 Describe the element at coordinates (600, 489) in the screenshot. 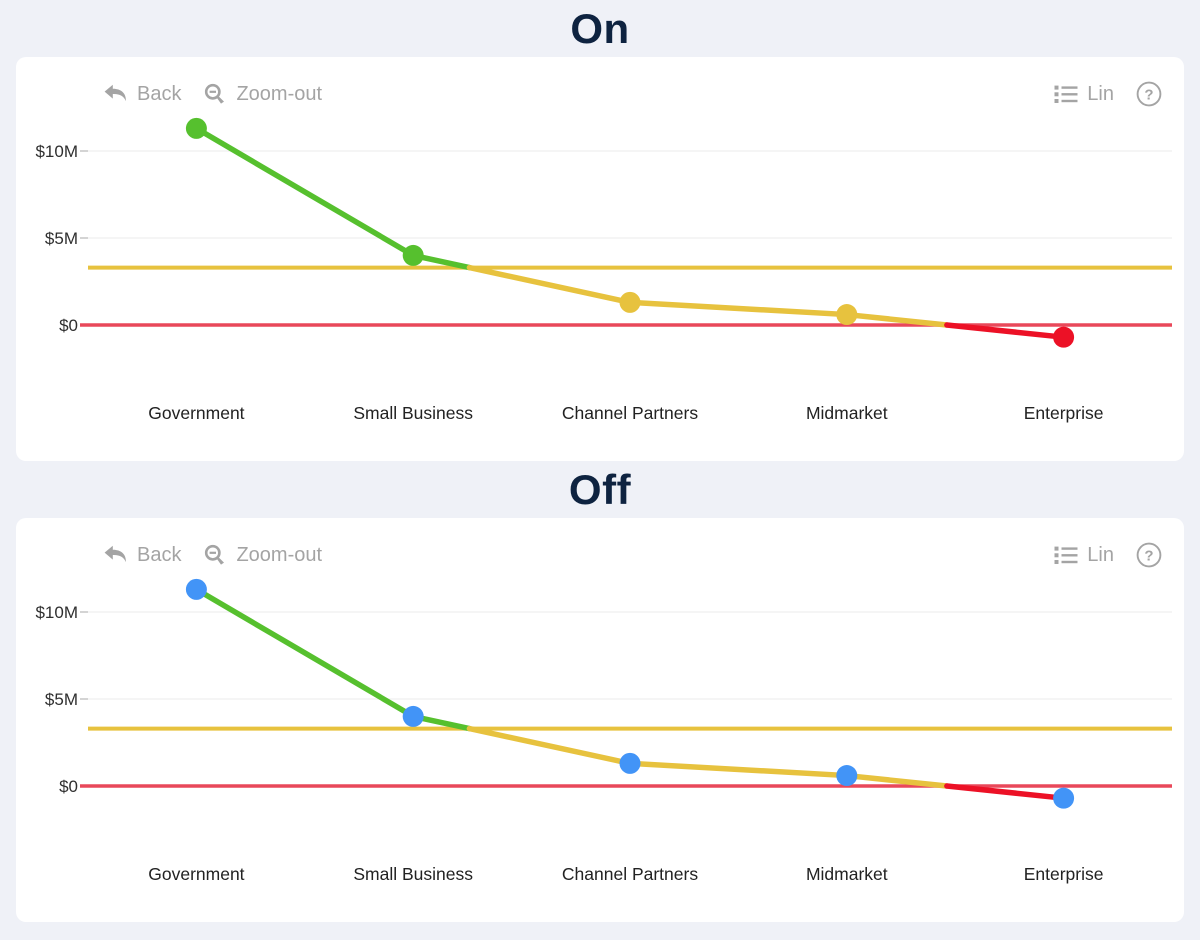

I see `section-title-off: Off` at that location.